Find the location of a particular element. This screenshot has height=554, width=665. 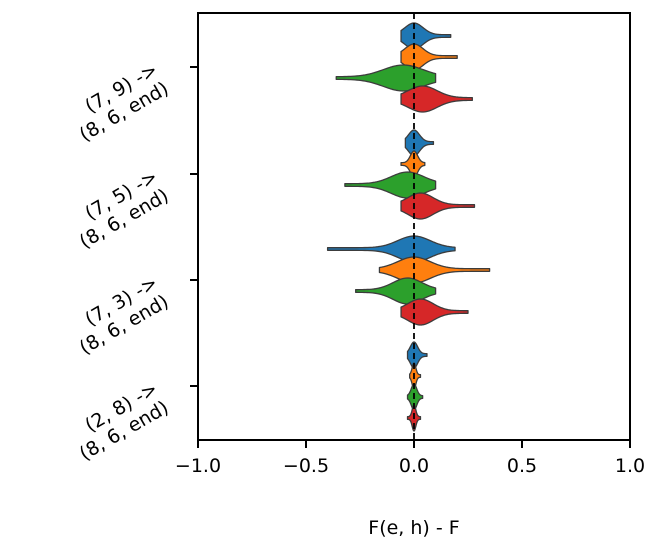

x-tick-label: 1.0 is located at coordinates (630, 466).